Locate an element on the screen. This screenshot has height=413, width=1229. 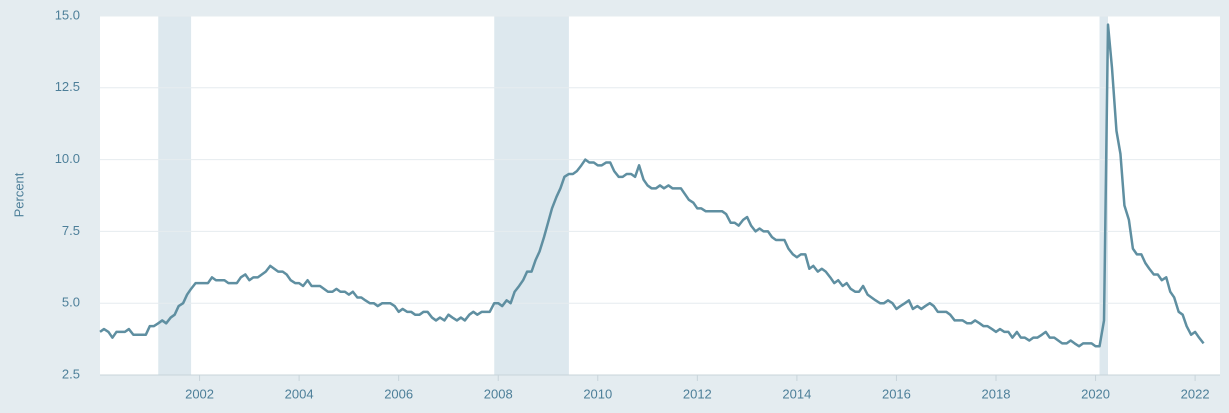
x-tick-label: 2010 is located at coordinates (597, 393).